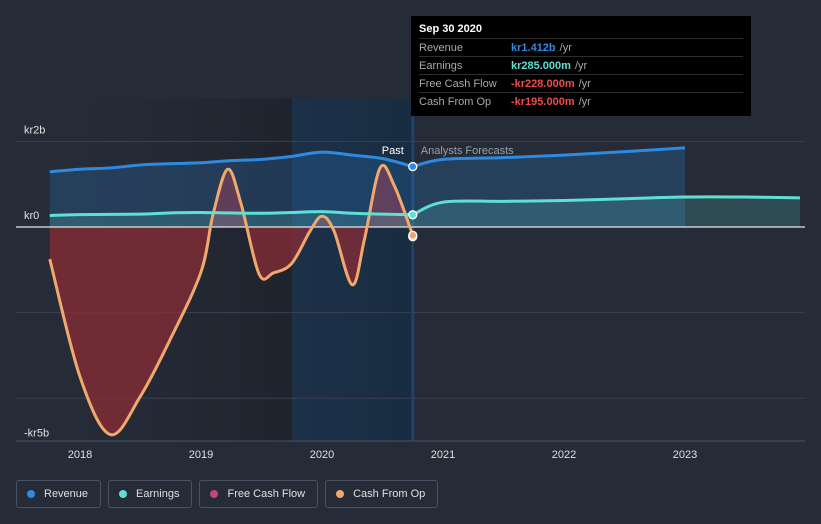  I want to click on revenue-line-past, so click(231, 162).